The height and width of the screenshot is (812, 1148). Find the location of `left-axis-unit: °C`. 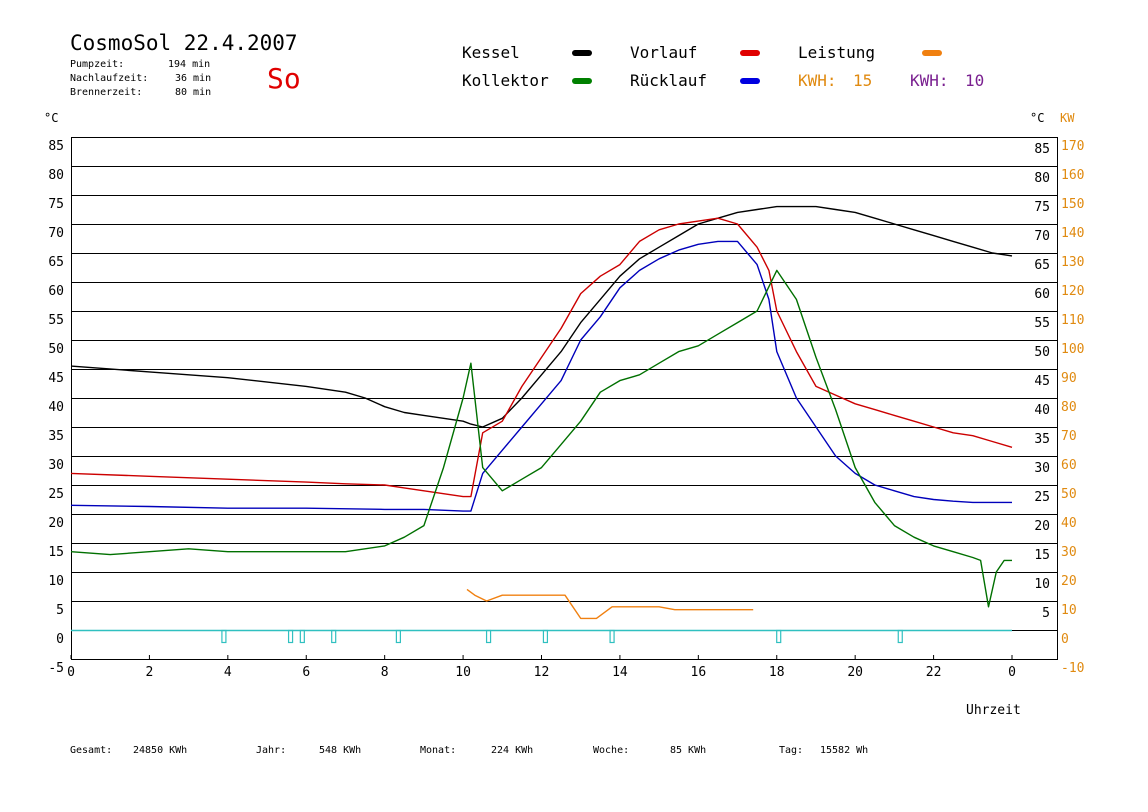

left-axis-unit: °C is located at coordinates (51, 118).